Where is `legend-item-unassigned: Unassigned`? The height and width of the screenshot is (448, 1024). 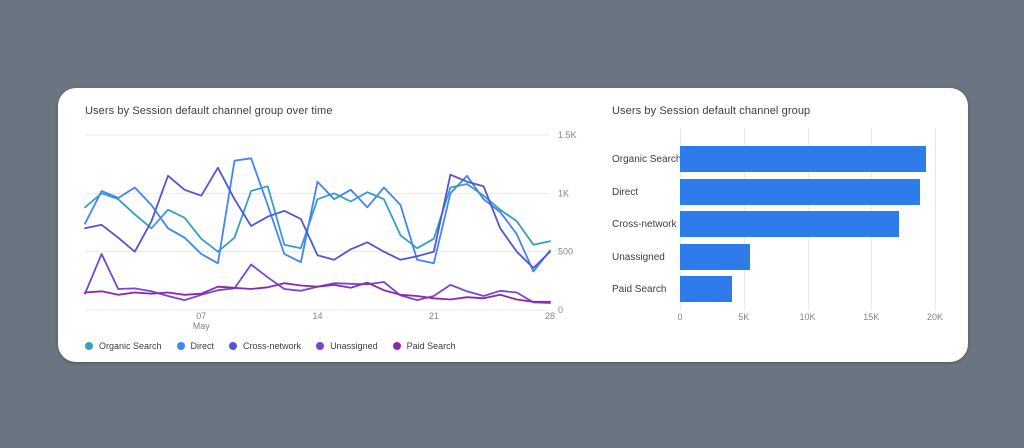
legend-item-unassigned: Unassigned is located at coordinates (347, 346).